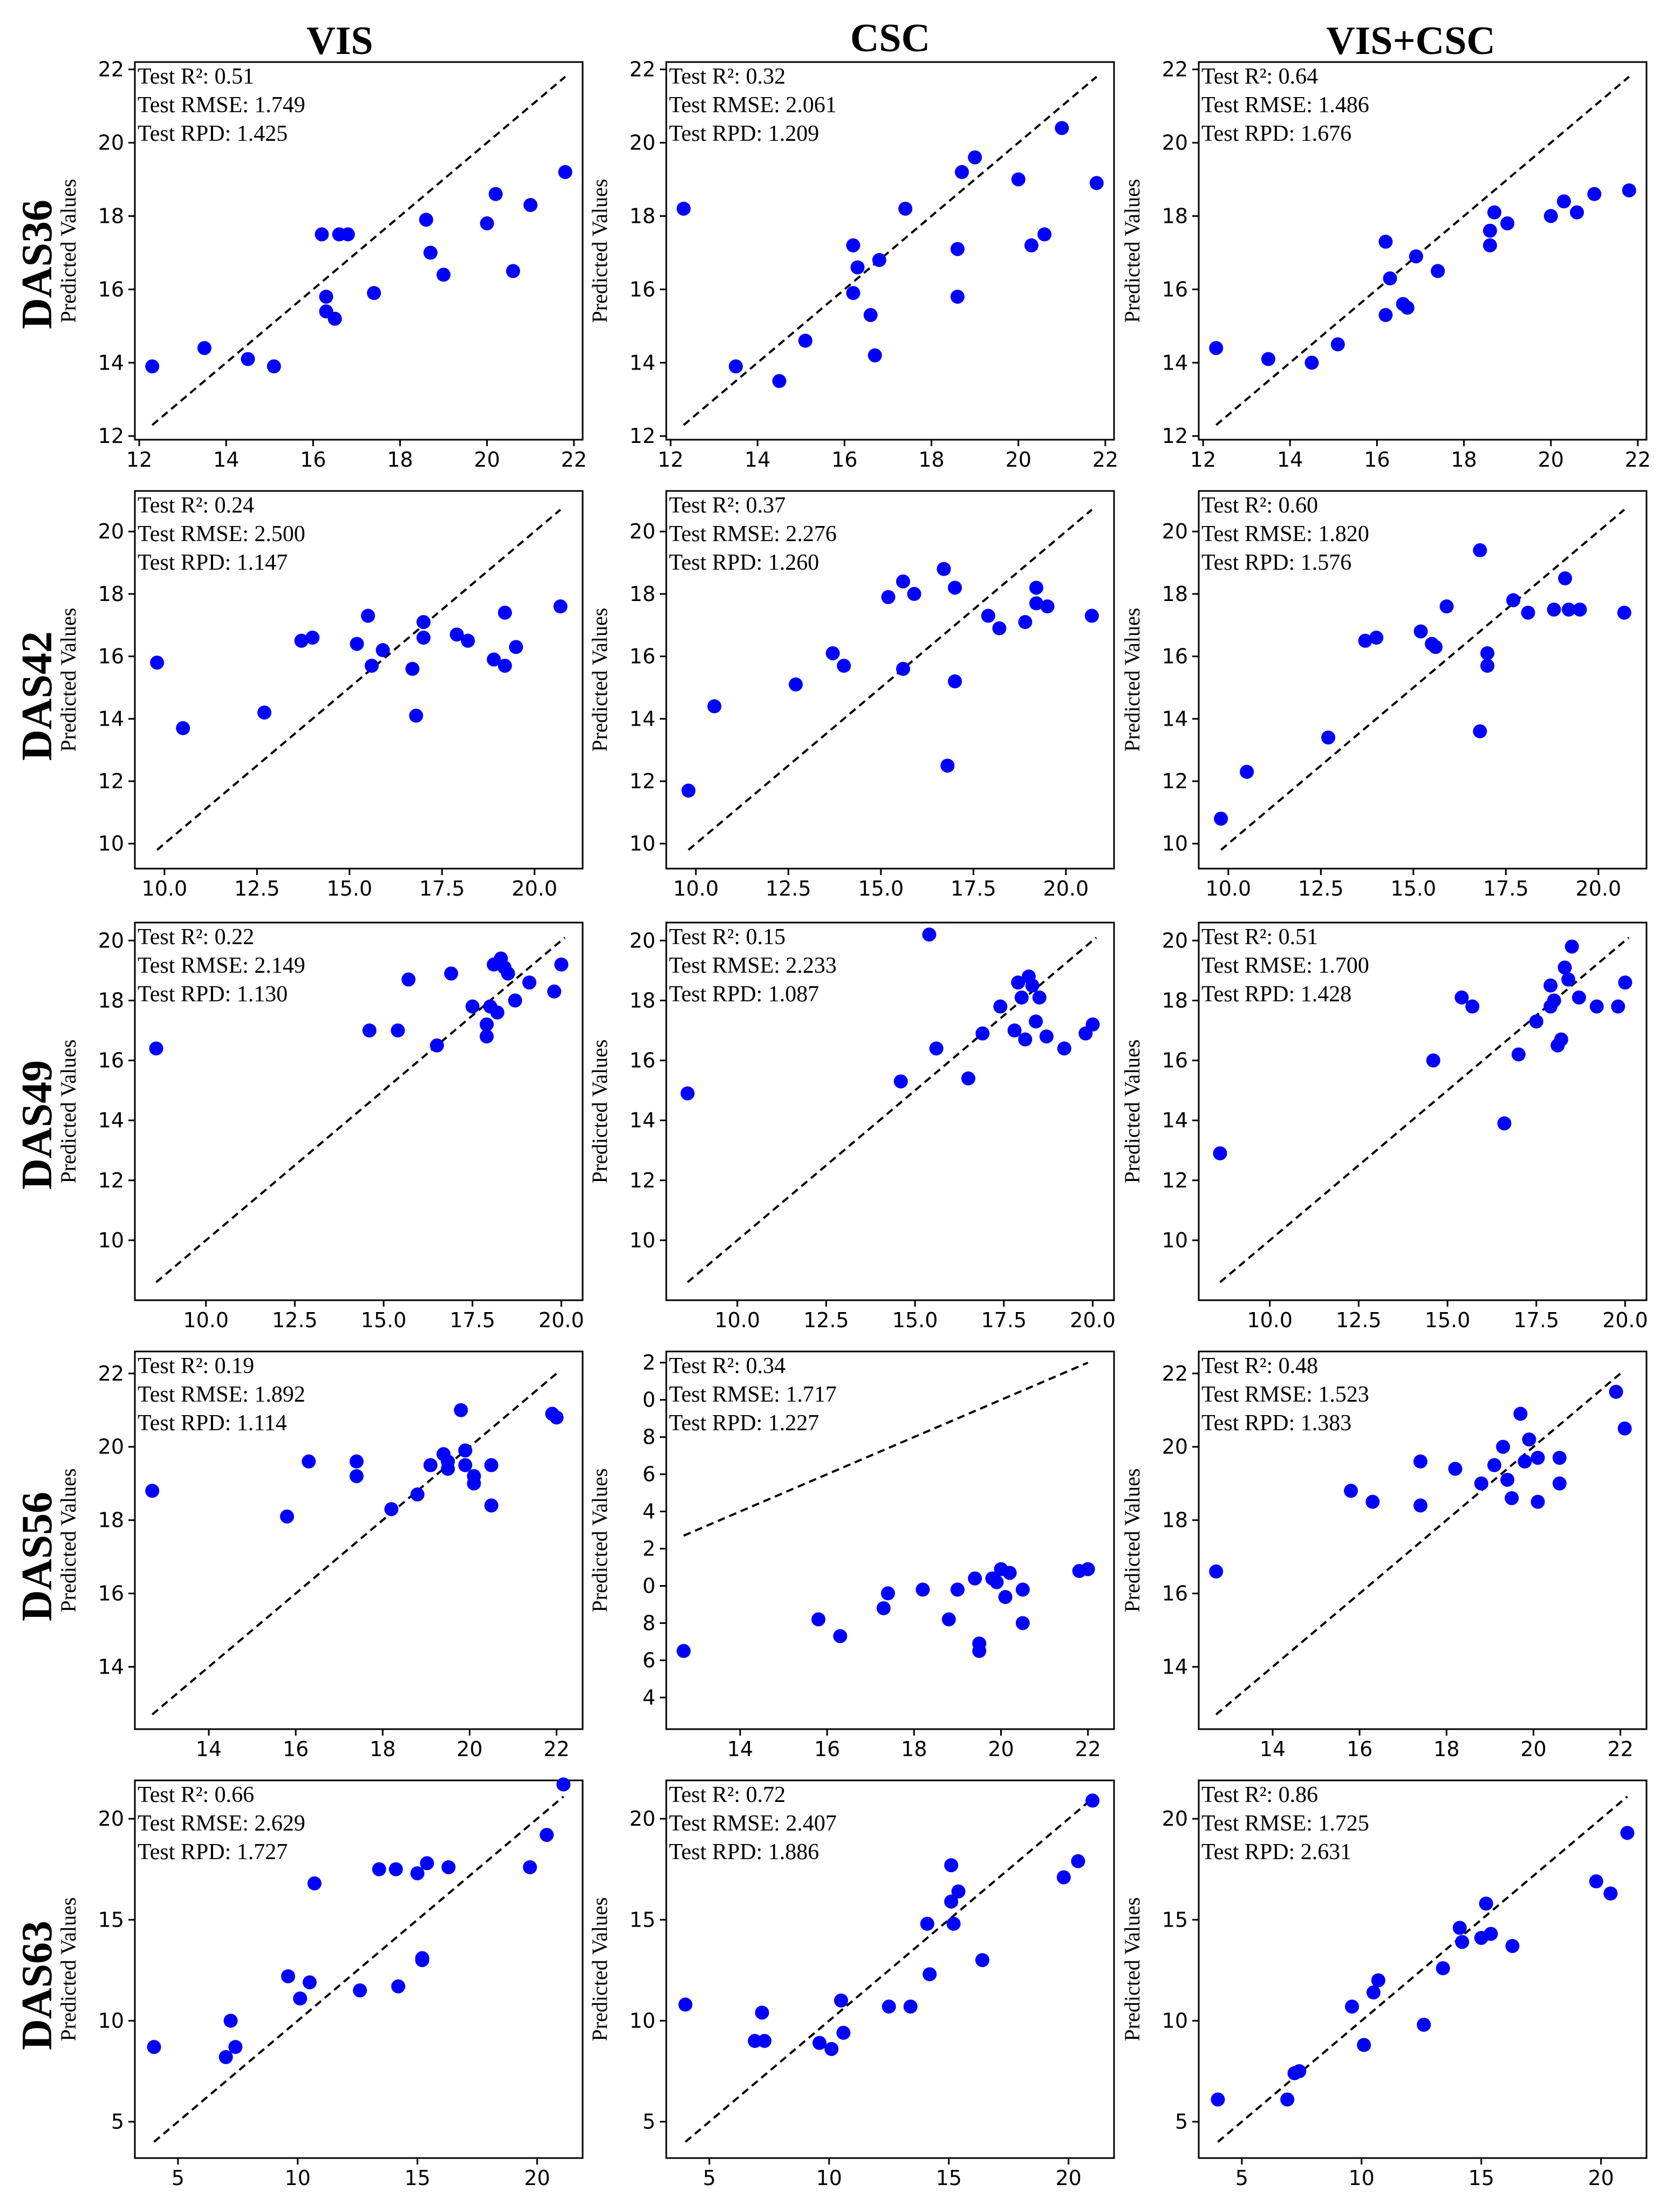 The height and width of the screenshot is (2212, 1667). What do you see at coordinates (111, 1919) in the screenshot?
I see `y-tick-label: 15` at bounding box center [111, 1919].